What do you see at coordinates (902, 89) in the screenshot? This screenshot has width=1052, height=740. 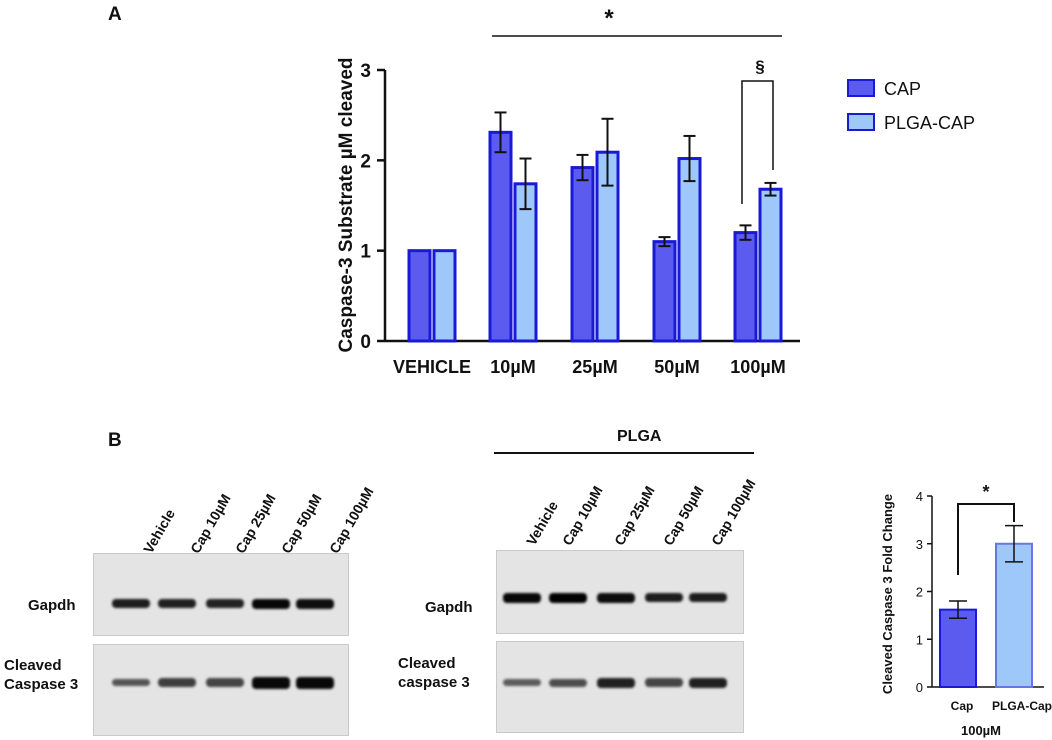 I see `legend-label: CAP` at bounding box center [902, 89].